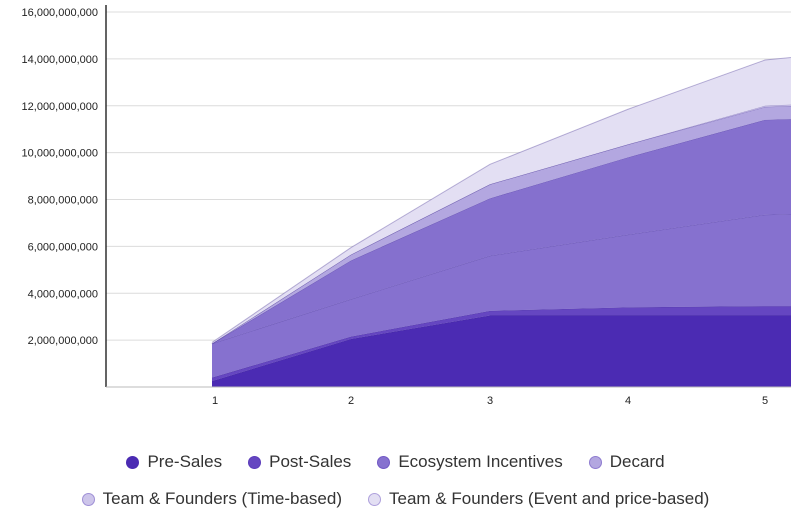 The image size is (791, 513). What do you see at coordinates (63, 341) in the screenshot?
I see `y-tick-label: 2,000,000,000` at bounding box center [63, 341].